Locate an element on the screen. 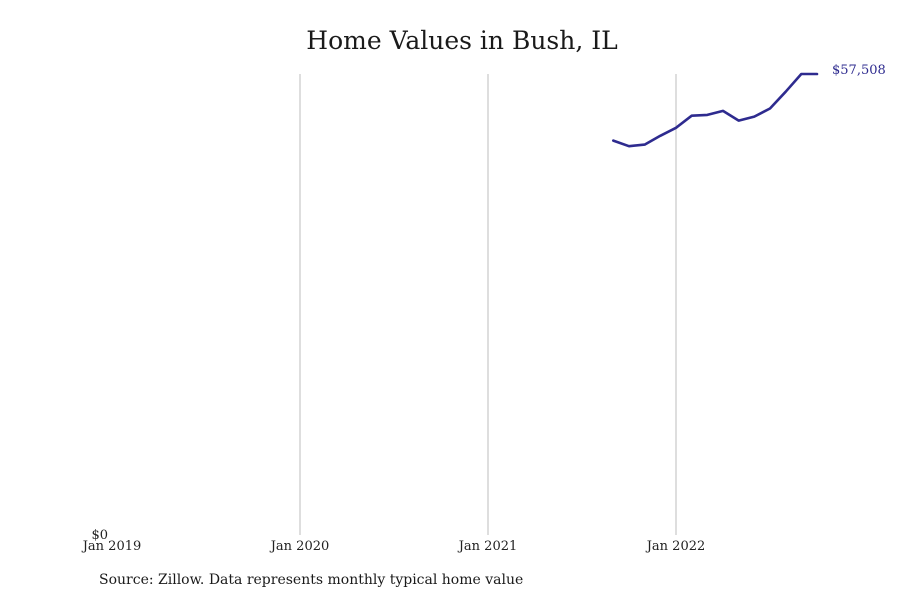  data-labels: $57,508 is located at coordinates (859, 70).